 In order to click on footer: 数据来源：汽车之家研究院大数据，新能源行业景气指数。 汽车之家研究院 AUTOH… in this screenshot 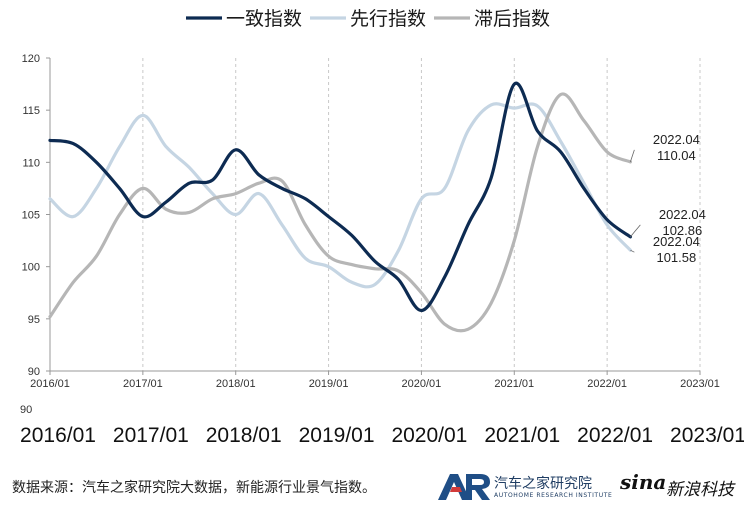, I will do `click(372, 486)`.